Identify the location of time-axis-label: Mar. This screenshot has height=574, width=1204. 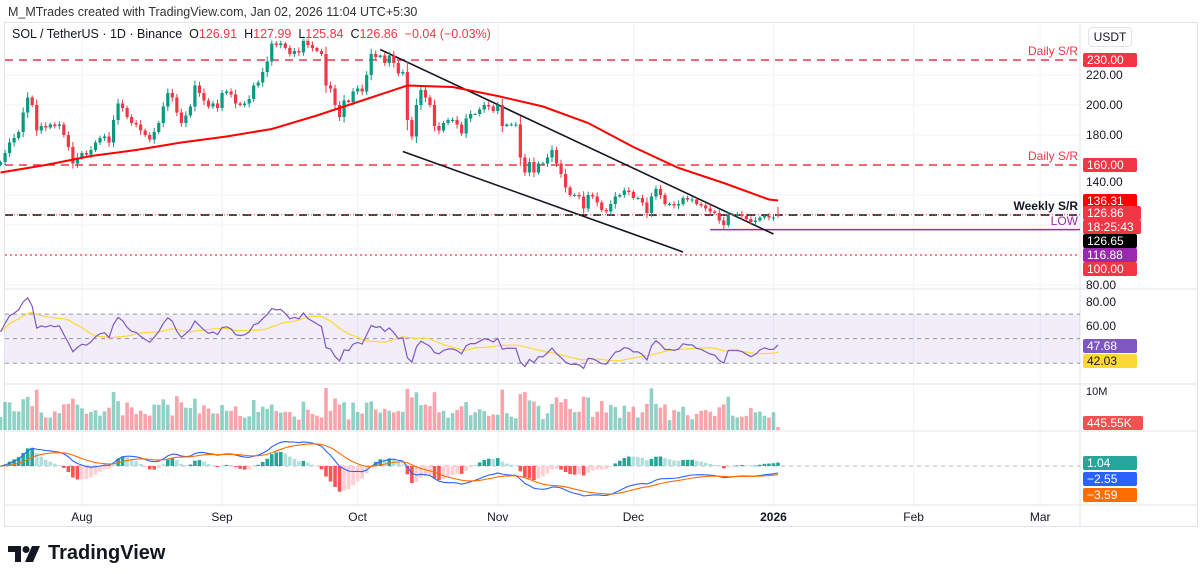
(1040, 517).